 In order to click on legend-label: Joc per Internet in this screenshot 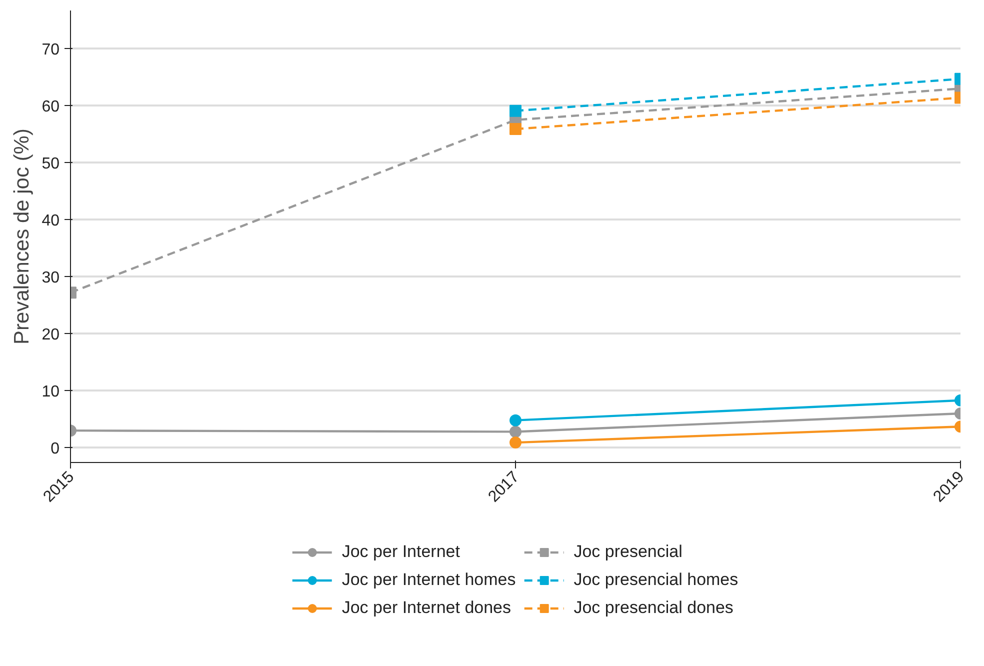, I will do `click(401, 552)`.